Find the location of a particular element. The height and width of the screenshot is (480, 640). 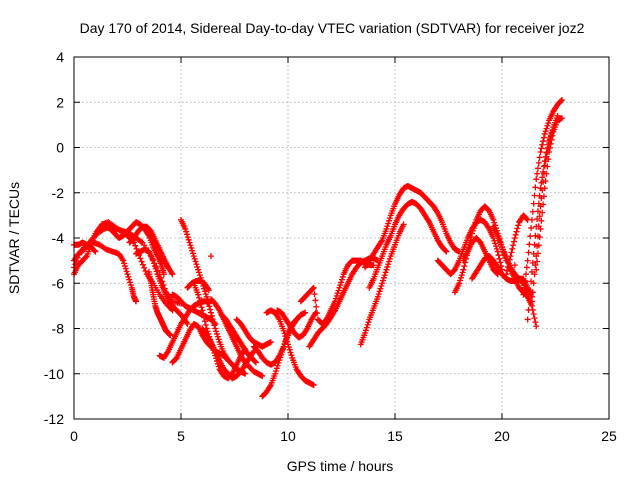

y-tick-label: -10 is located at coordinates (54, 374).